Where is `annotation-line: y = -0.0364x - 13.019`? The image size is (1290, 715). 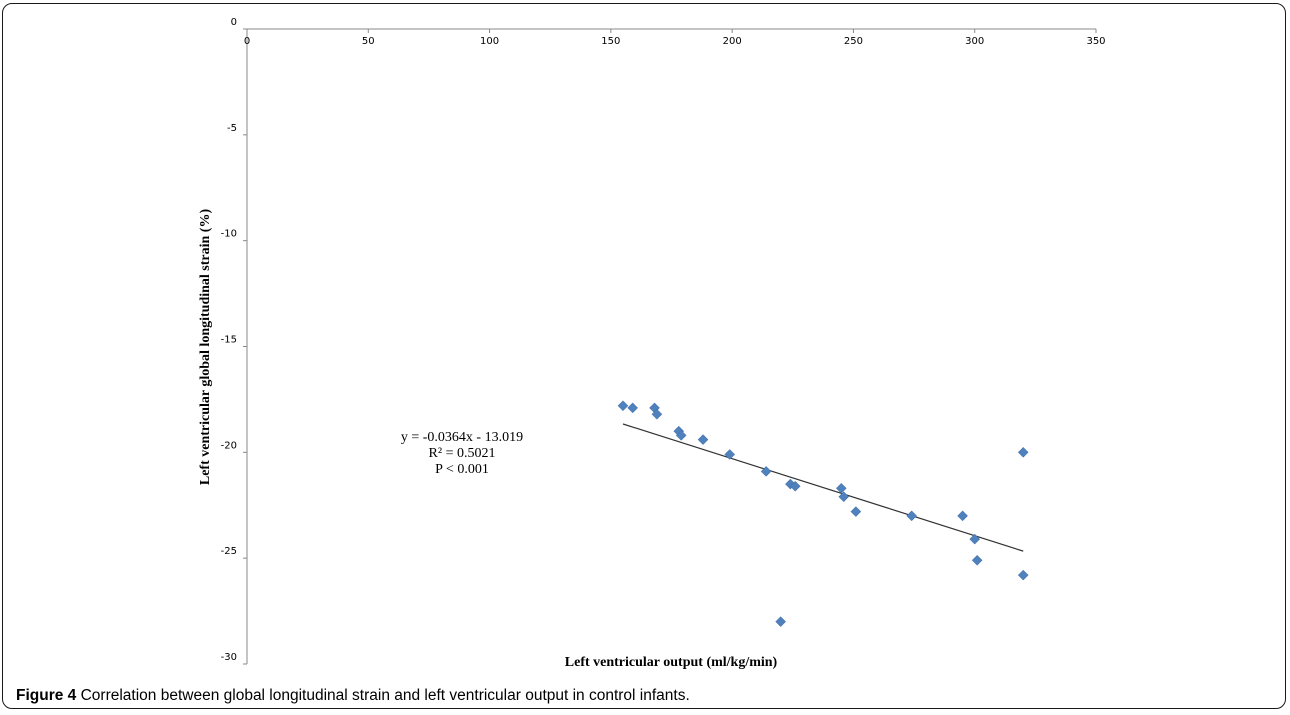
annotation-line: y = -0.0364x - 13.019 is located at coordinates (462, 437).